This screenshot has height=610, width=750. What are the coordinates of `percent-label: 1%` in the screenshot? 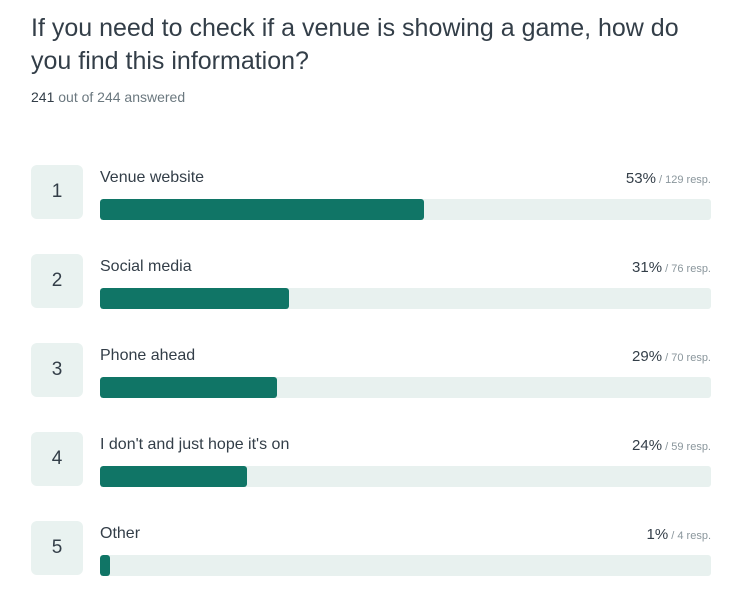 It's located at (657, 534).